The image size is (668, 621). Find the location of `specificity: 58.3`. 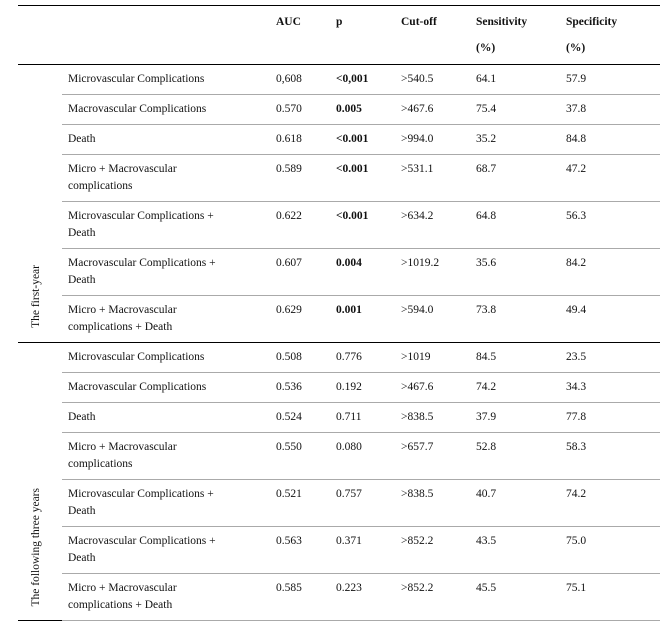

specificity: 58.3 is located at coordinates (610, 456).